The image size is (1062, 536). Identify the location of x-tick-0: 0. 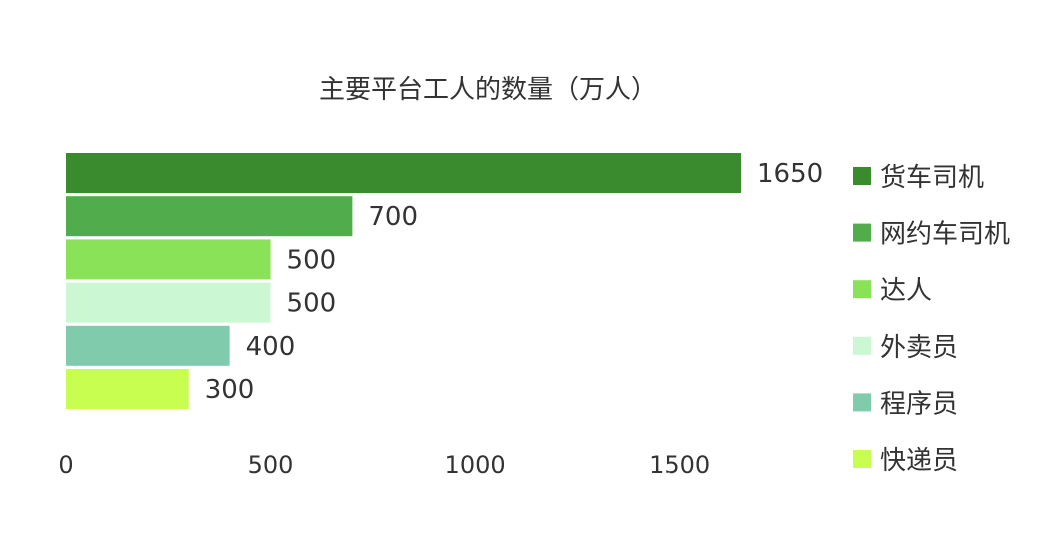
(65, 465).